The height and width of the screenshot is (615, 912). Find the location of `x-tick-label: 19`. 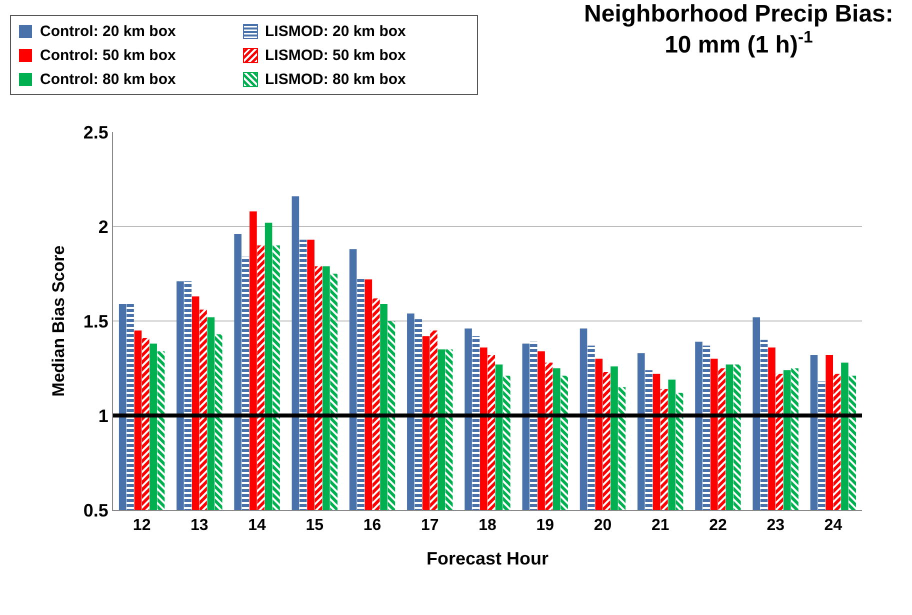

x-tick-label: 19 is located at coordinates (545, 525).